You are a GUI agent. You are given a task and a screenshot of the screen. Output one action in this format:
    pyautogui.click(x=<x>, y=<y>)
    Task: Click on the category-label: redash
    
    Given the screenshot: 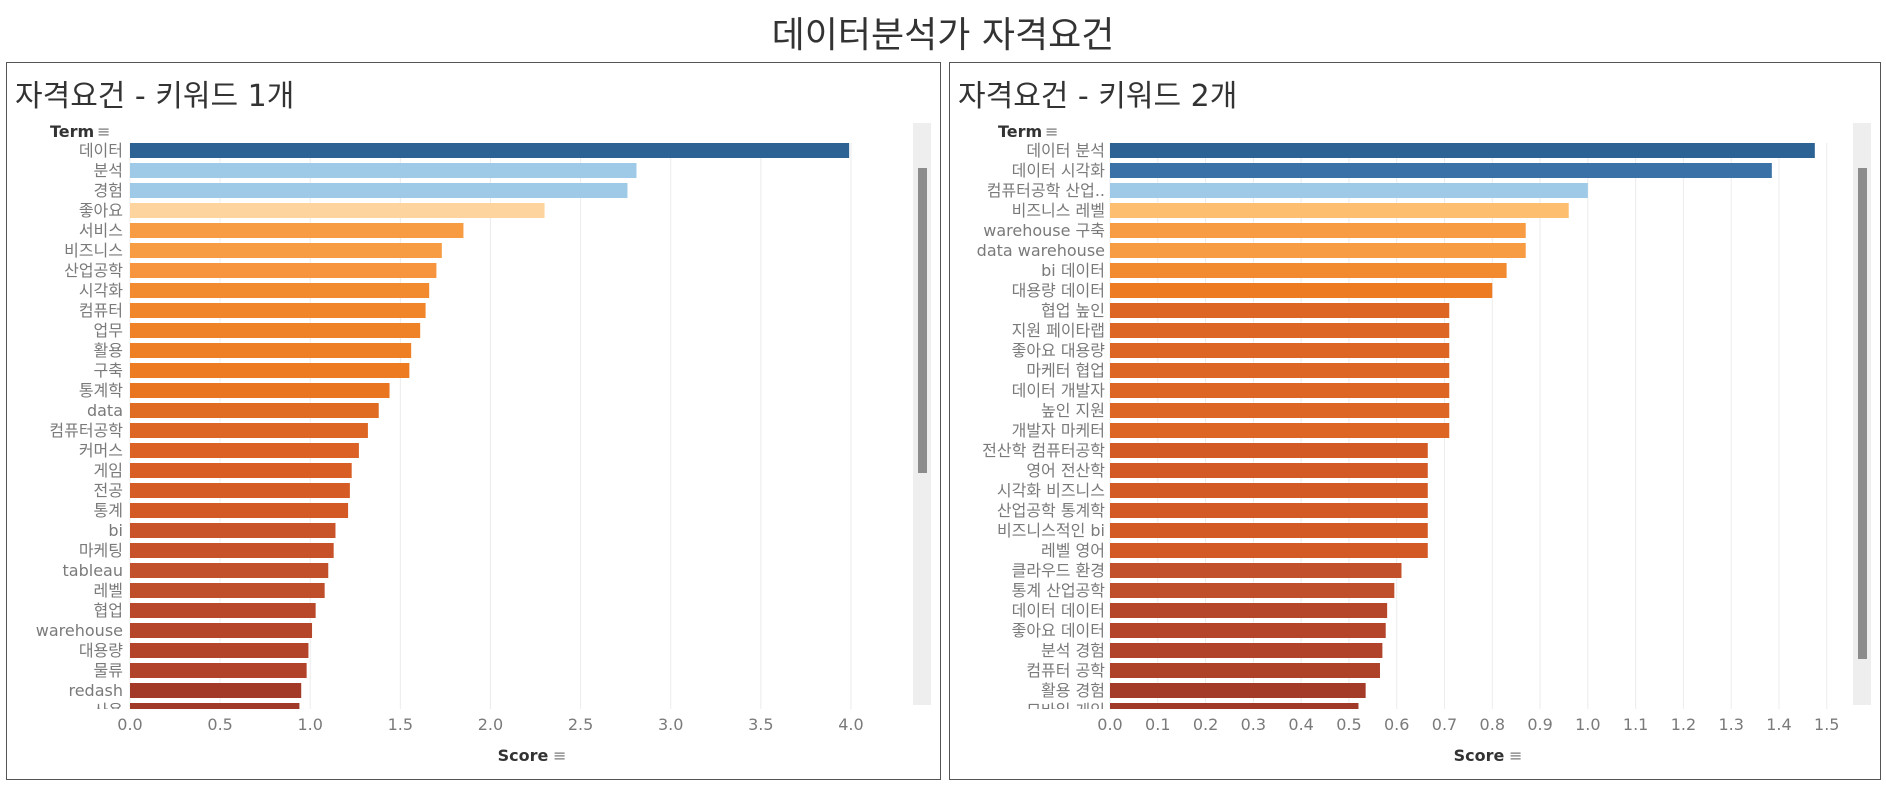 What is the action you would take?
    pyautogui.click(x=95, y=690)
    